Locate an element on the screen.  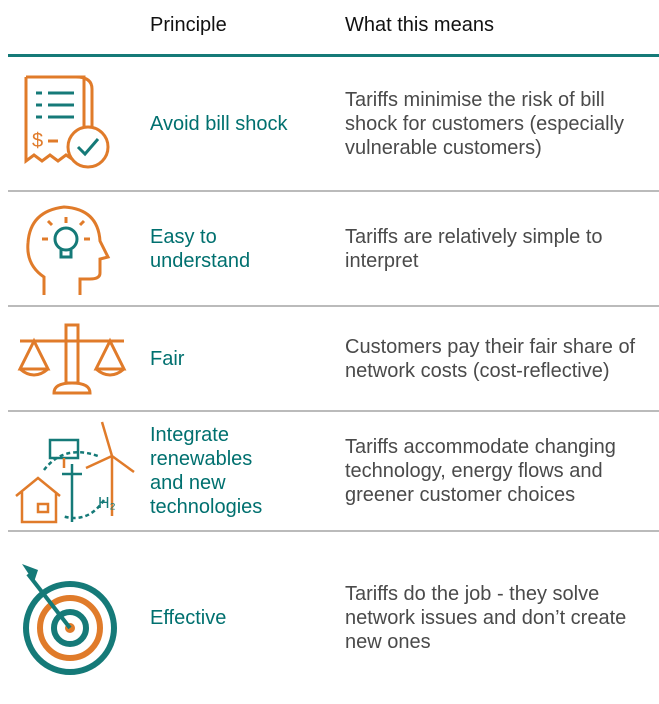
principle: Effective is located at coordinates (188, 618).